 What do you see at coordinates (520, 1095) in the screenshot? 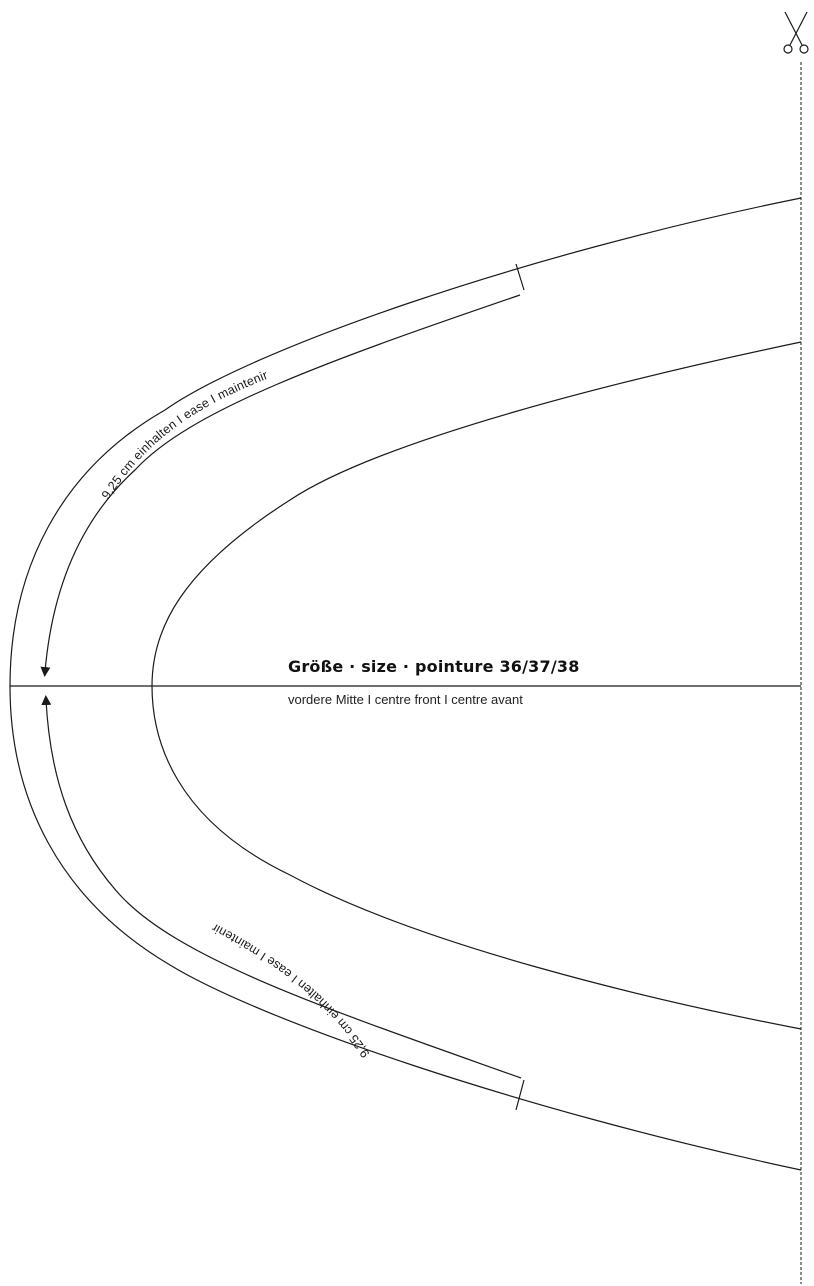
I see `ease-notch-bottom` at bounding box center [520, 1095].